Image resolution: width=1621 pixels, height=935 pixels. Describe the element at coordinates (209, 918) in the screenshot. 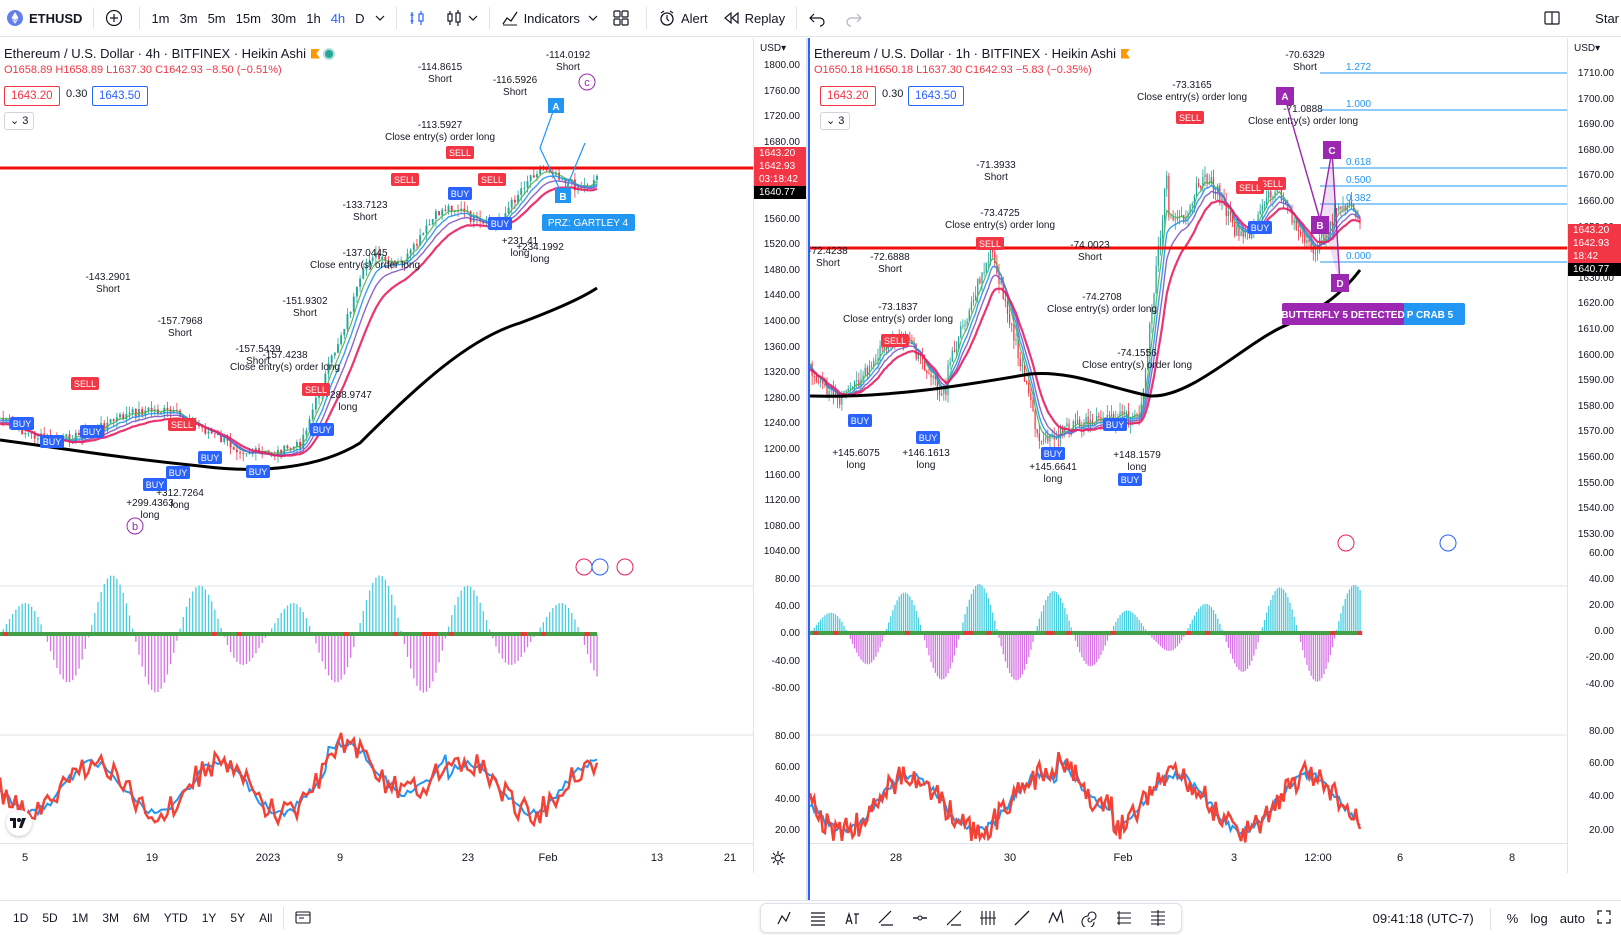

I see `range-1y: 1Y` at that location.